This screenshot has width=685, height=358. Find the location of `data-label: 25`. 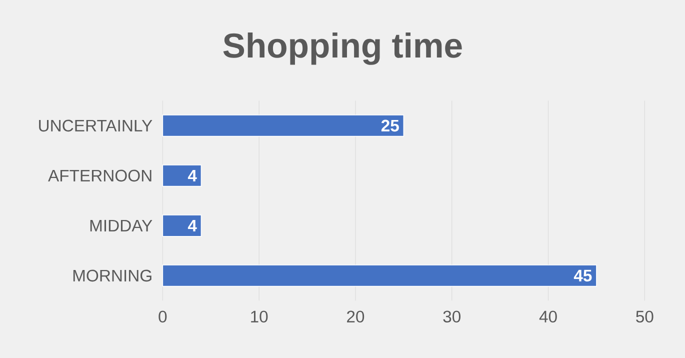

data-label: 25 is located at coordinates (390, 126).